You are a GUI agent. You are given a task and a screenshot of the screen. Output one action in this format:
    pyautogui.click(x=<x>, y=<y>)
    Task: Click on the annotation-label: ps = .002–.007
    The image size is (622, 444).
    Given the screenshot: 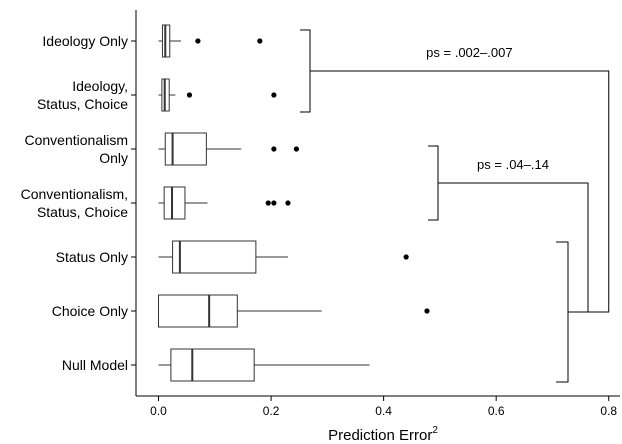 What is the action you would take?
    pyautogui.click(x=469, y=52)
    